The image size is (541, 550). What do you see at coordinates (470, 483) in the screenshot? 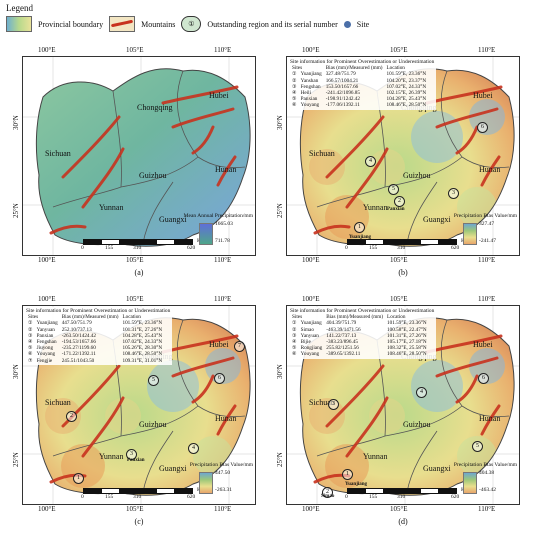
I see `colorbar` at bounding box center [470, 483].